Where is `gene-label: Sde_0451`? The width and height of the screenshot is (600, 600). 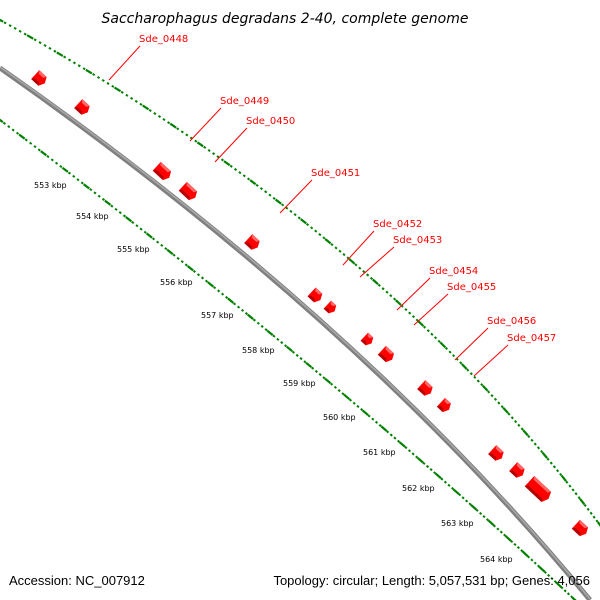
gene-label: Sde_0451 is located at coordinates (335, 173).